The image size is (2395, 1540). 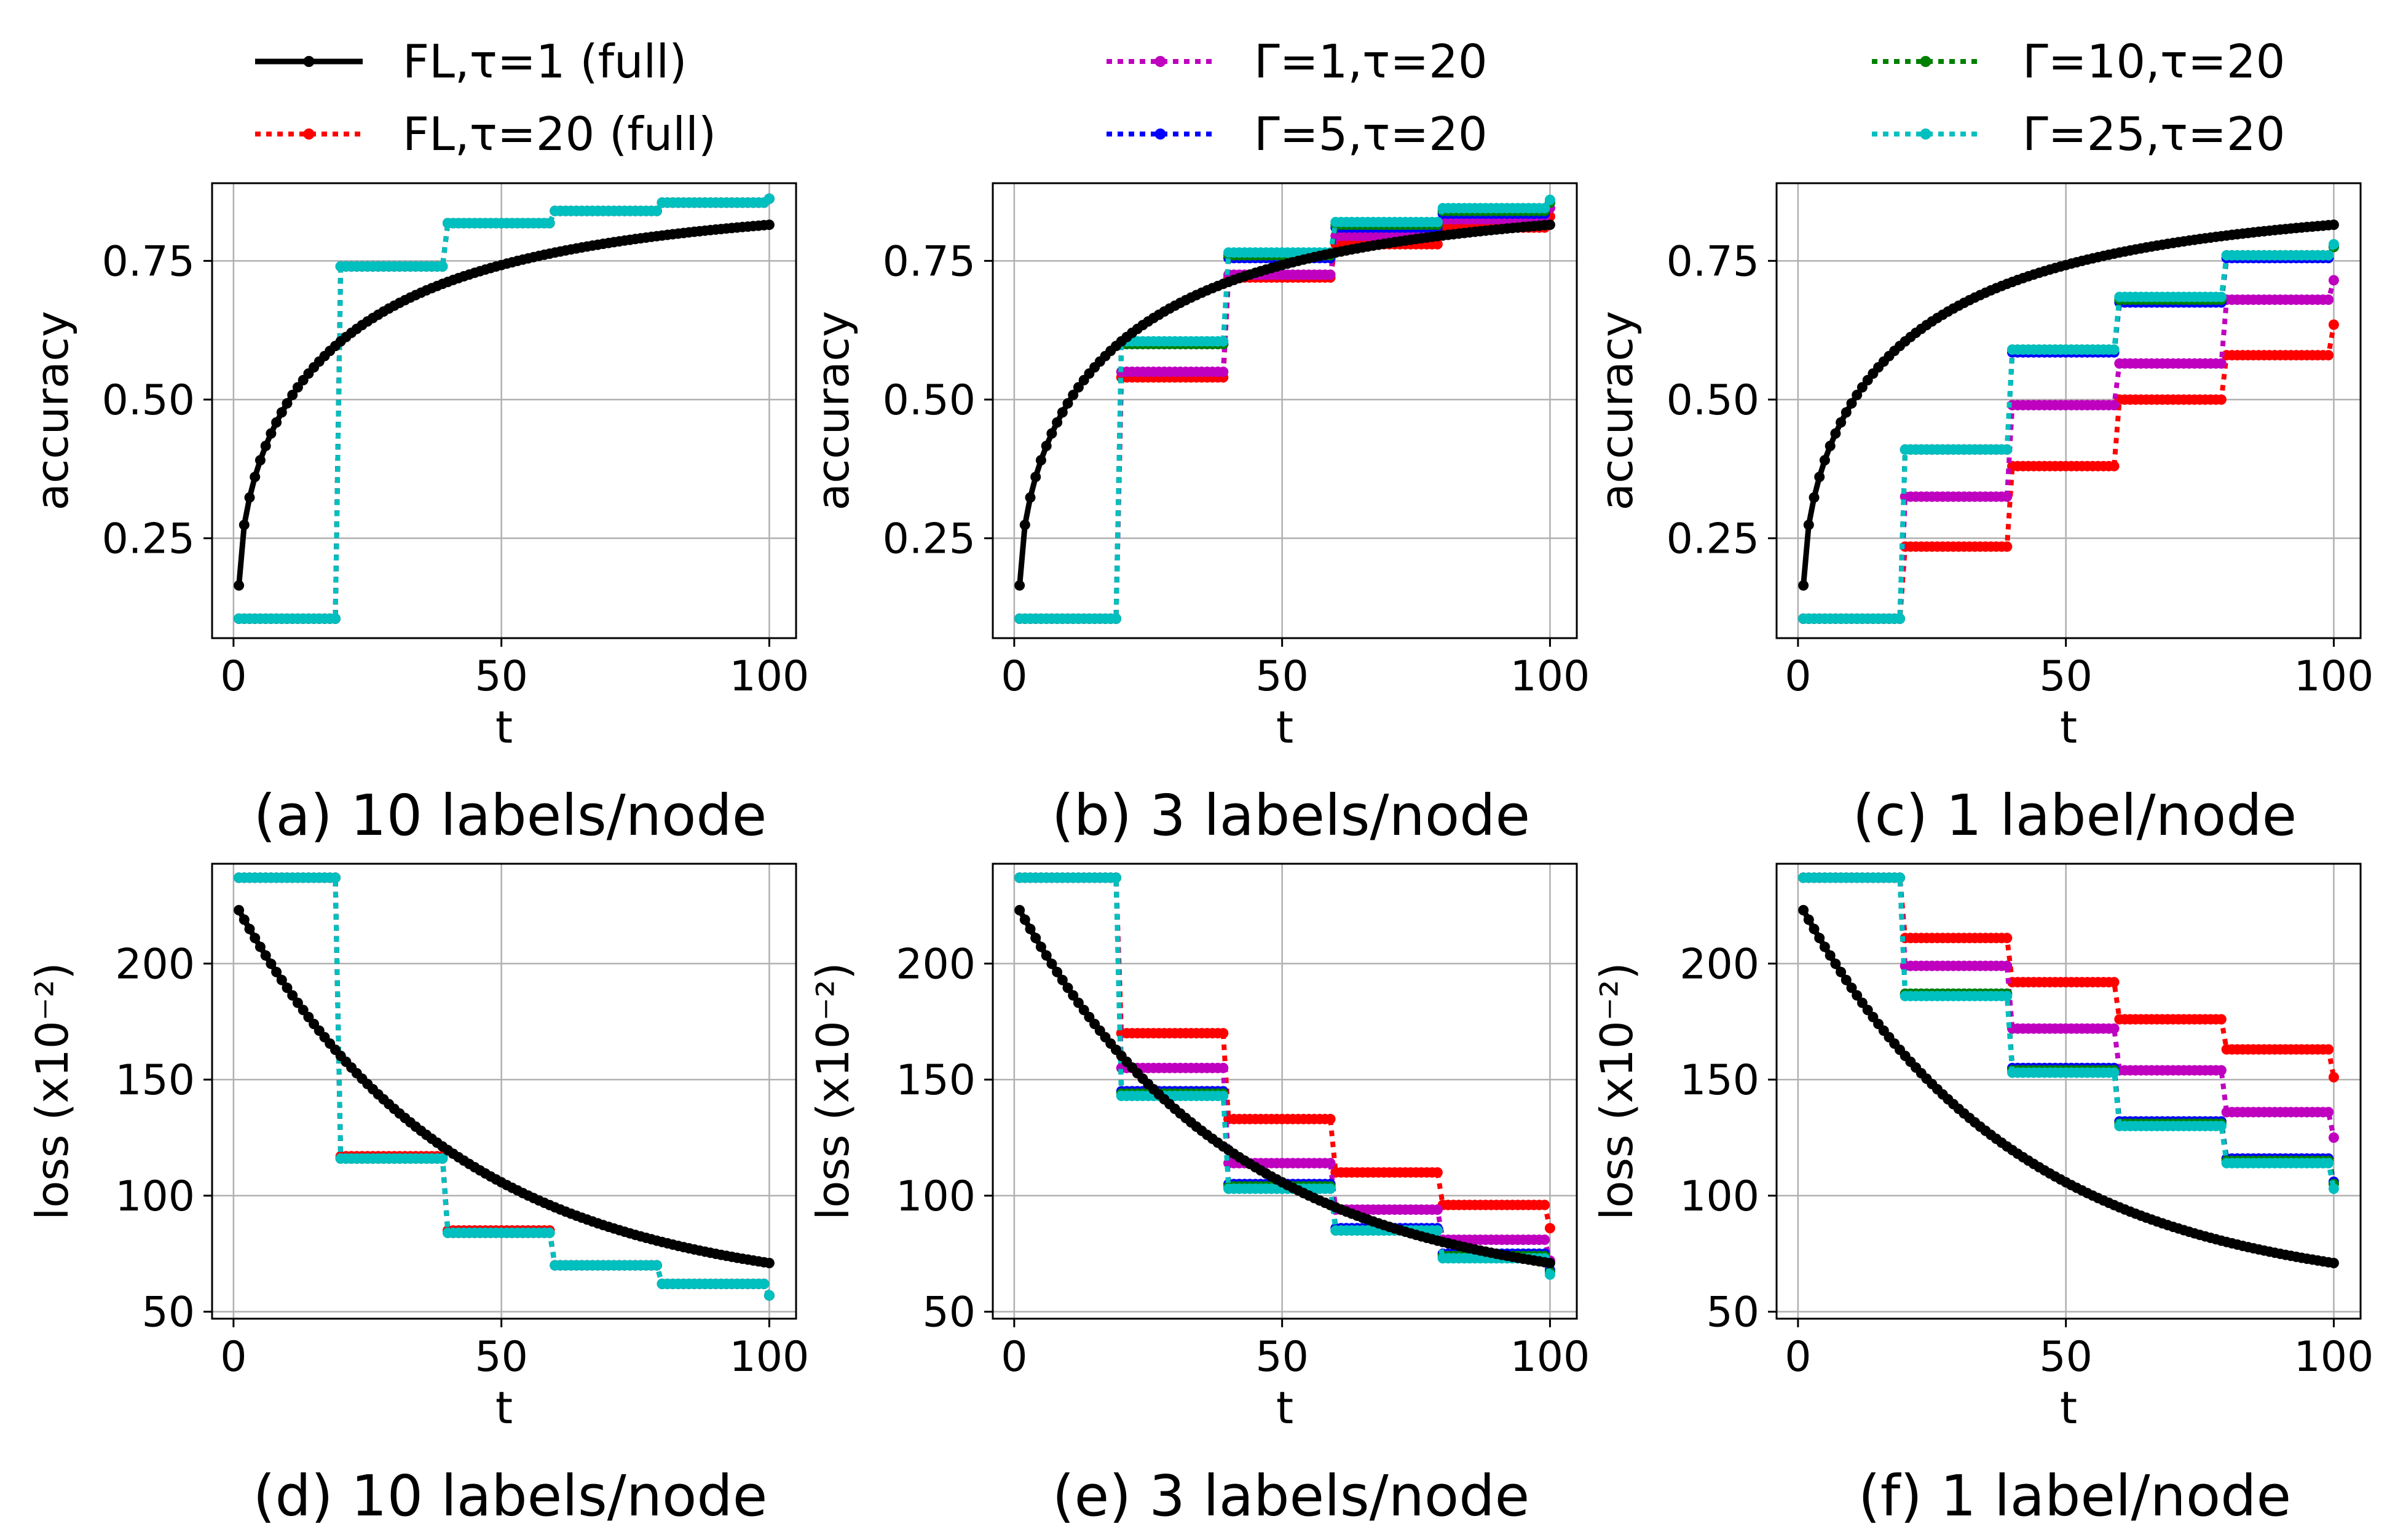 What do you see at coordinates (155, 1196) in the screenshot?
I see `y-tick-label: 100` at bounding box center [155, 1196].